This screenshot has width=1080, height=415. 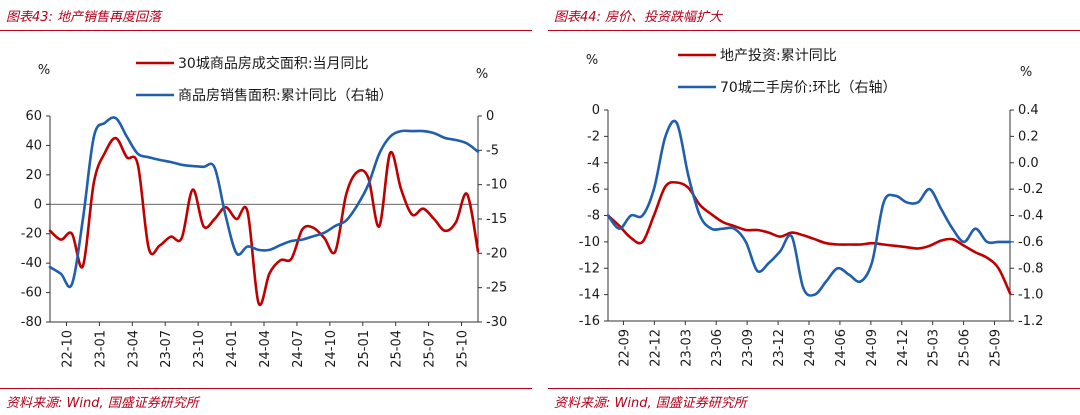 I want to click on y-tick-label-right: -0.4, so click(x=1030, y=216).